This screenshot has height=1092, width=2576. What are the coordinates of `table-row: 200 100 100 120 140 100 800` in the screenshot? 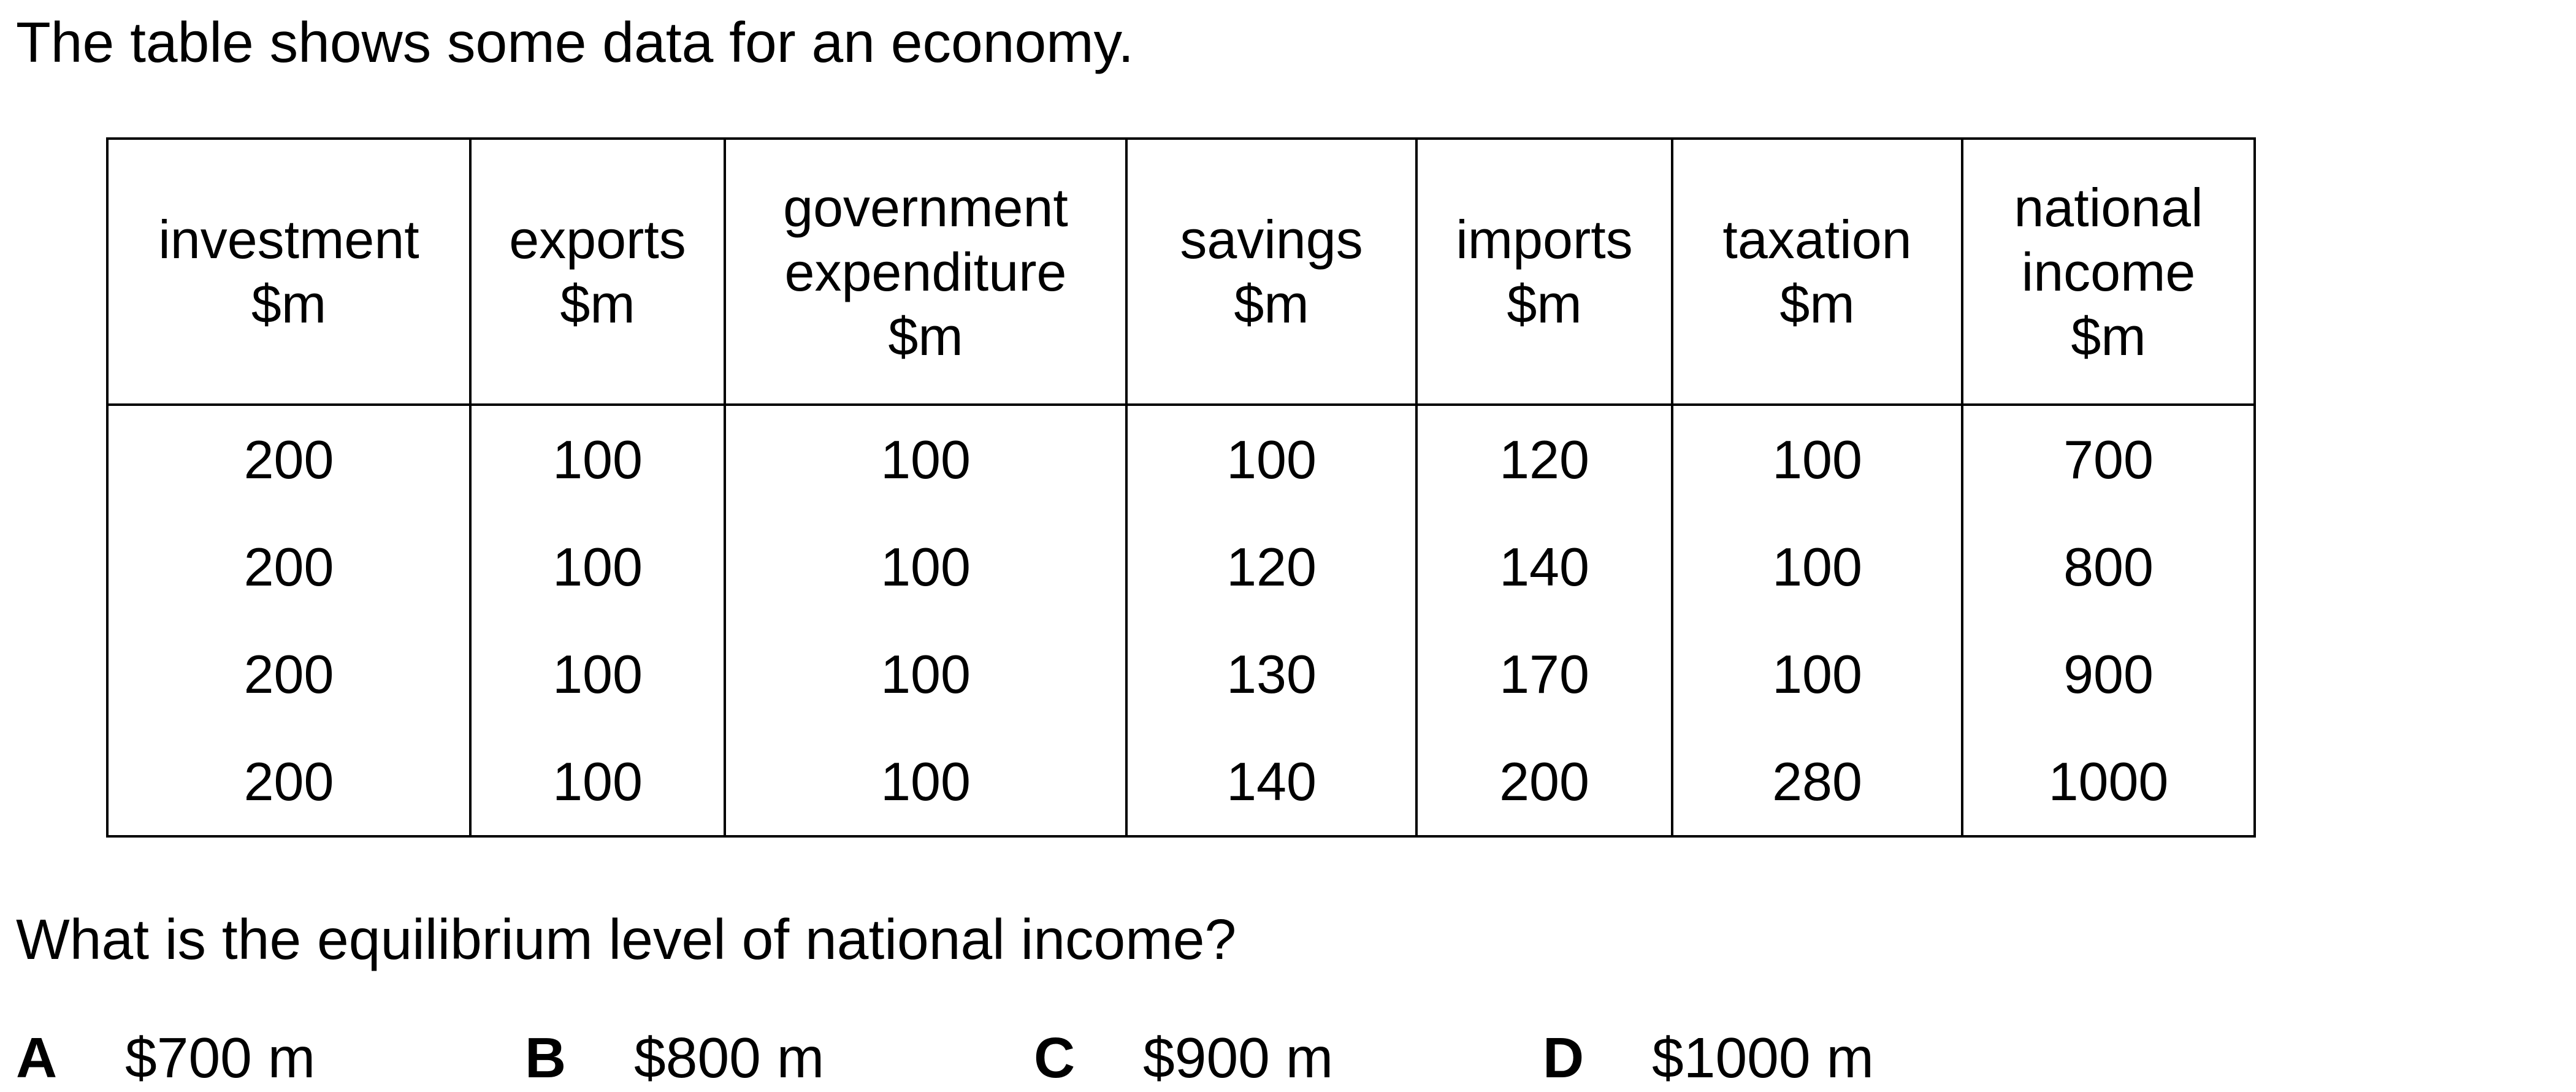 It's located at (1181, 566).